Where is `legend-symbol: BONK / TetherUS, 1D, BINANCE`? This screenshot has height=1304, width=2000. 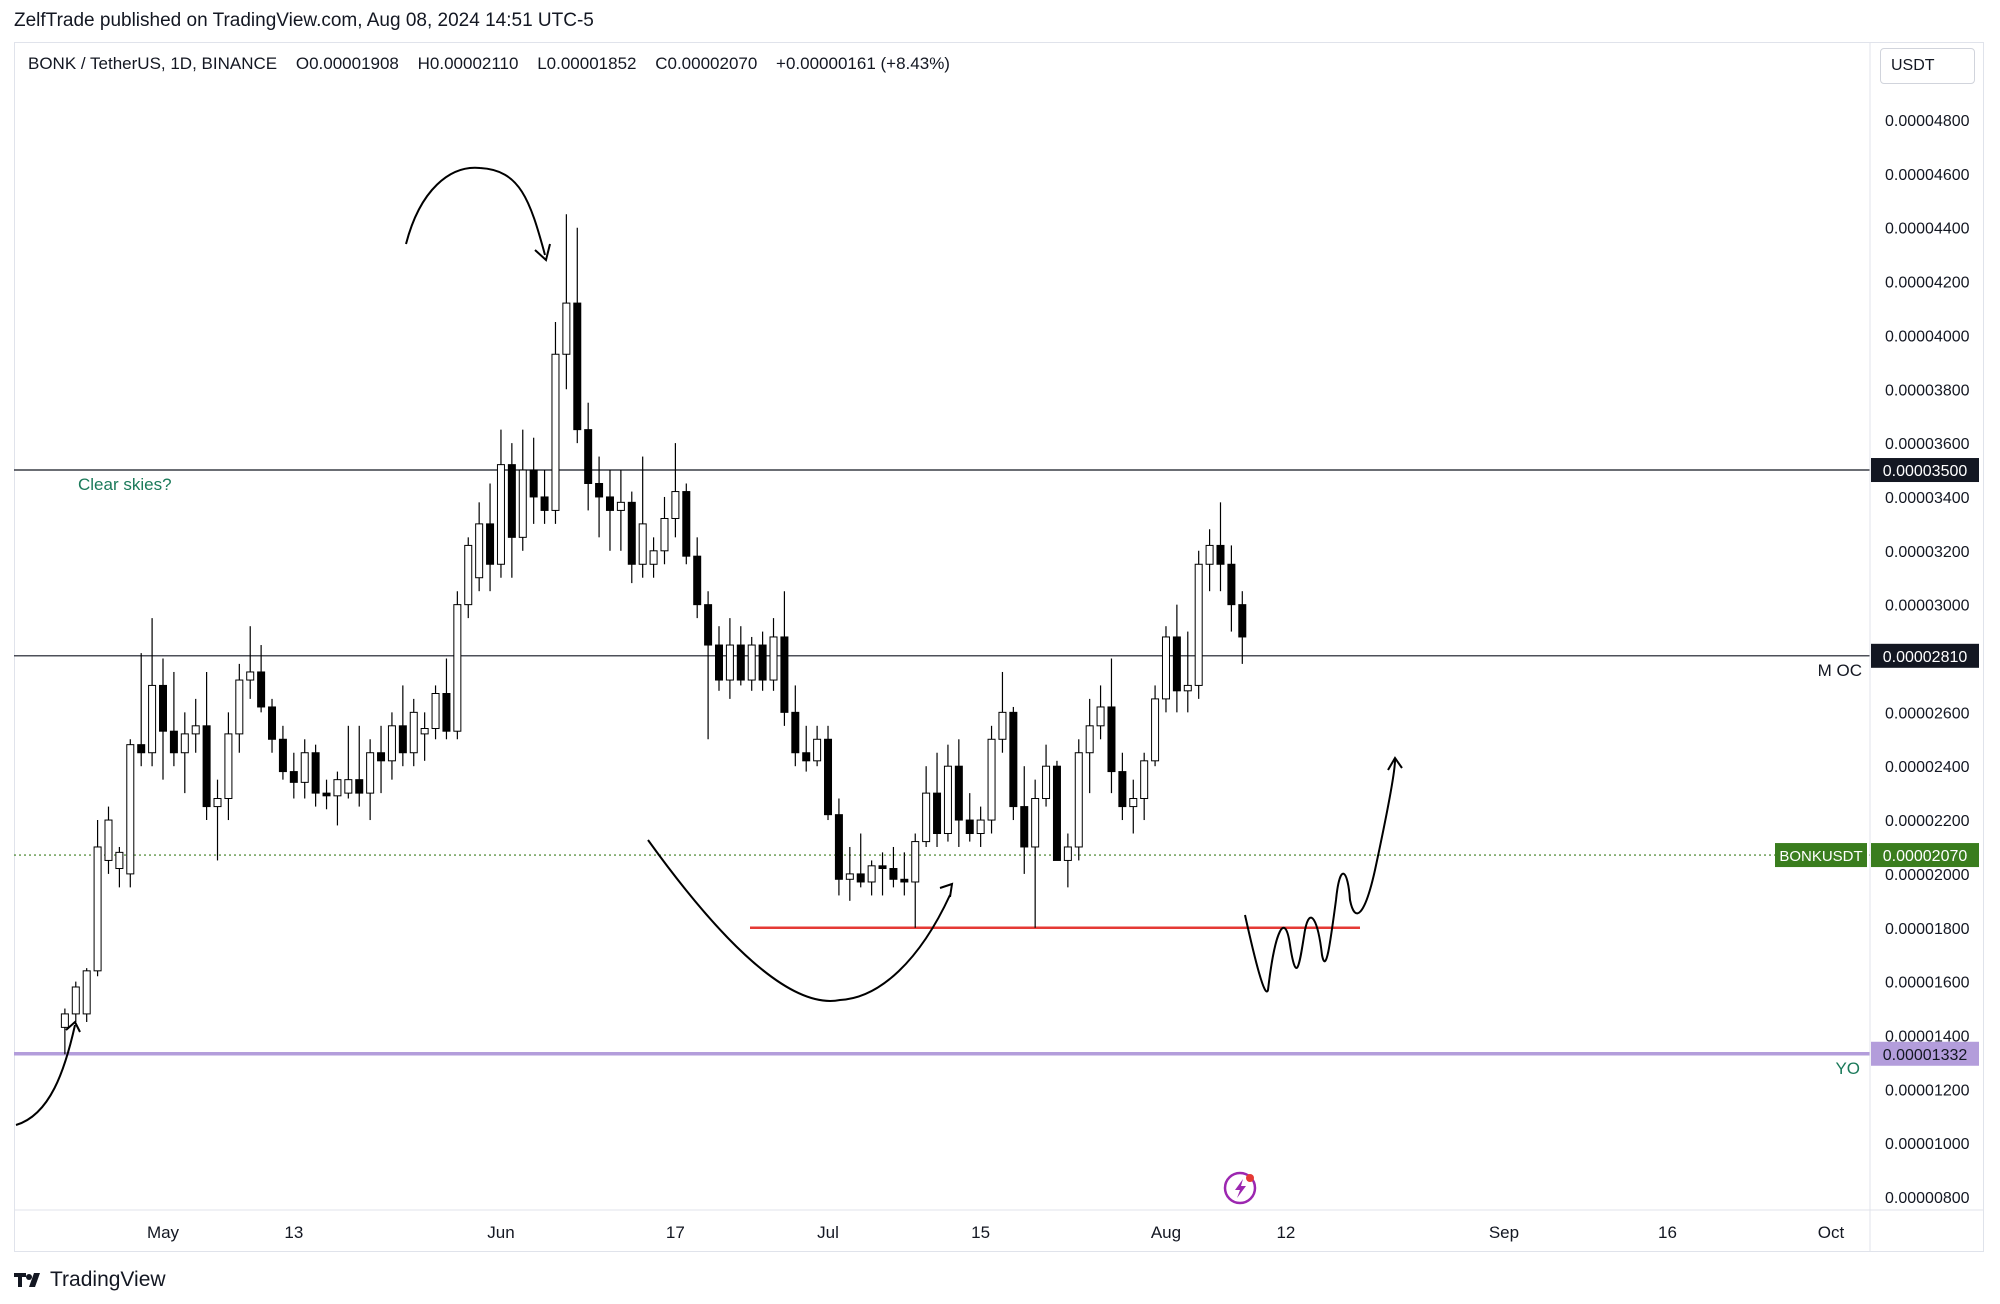
legend-symbol: BONK / TetherUS, 1D, BINANCE is located at coordinates (153, 63).